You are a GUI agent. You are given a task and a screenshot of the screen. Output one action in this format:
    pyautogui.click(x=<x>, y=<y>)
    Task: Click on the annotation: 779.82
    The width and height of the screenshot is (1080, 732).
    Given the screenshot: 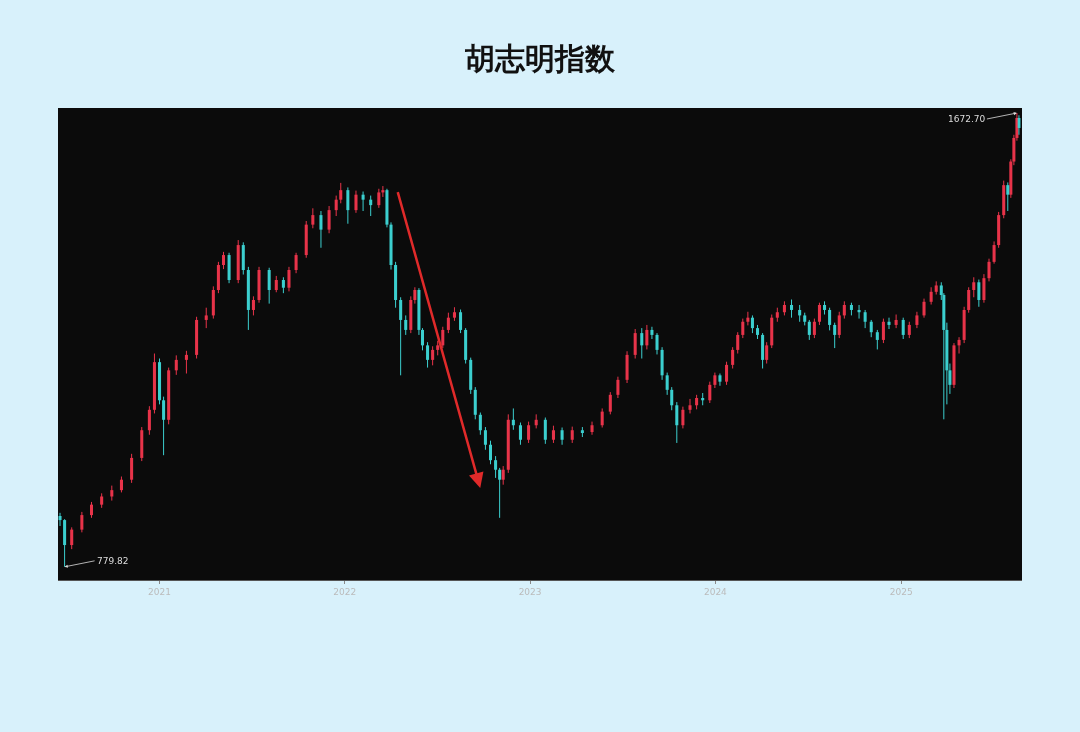 What is the action you would take?
    pyautogui.click(x=113, y=561)
    